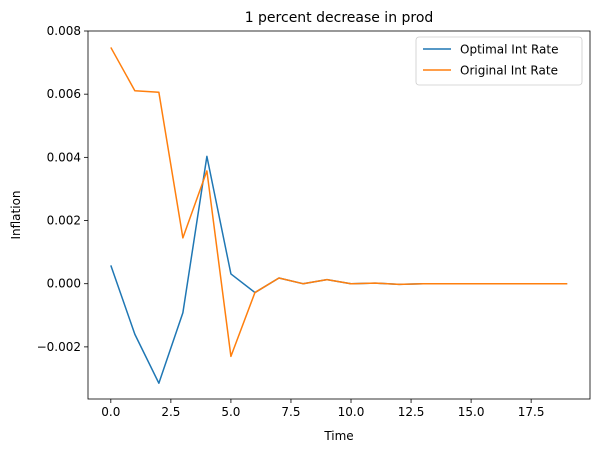 This screenshot has width=596, height=453. Describe the element at coordinates (62, 189) in the screenshot. I see `y-axis: −0.002 0.000 0.002 0.004 0.006 0.008` at that location.